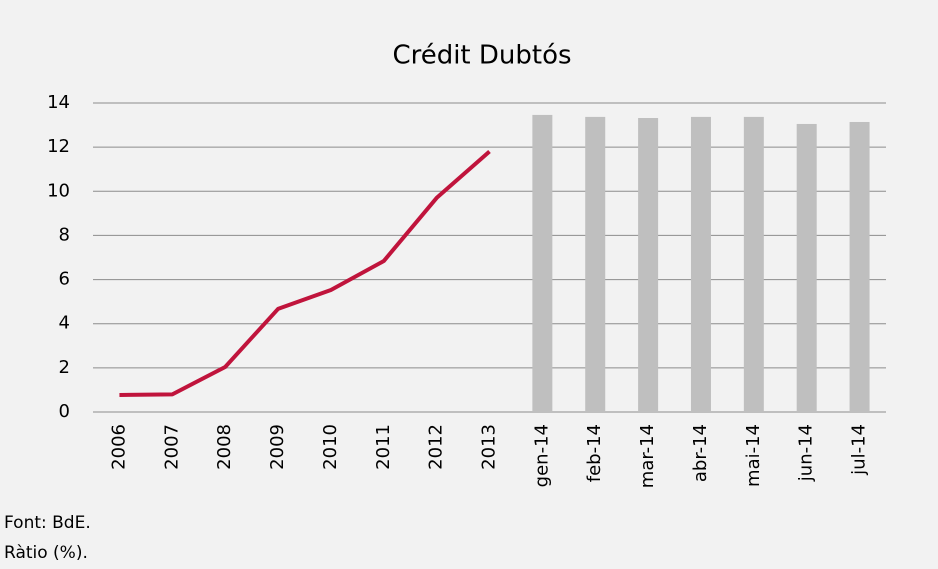 This screenshot has height=569, width=938. Describe the element at coordinates (64, 411) in the screenshot. I see `y-tick-label: 0` at that location.